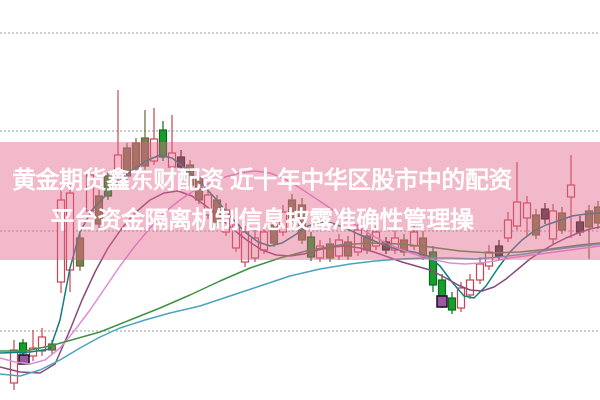  What do you see at coordinates (262, 220) in the screenshot?
I see `headline-line-2: 平台资金隔离机制信息披露准确性管理操` at bounding box center [262, 220].